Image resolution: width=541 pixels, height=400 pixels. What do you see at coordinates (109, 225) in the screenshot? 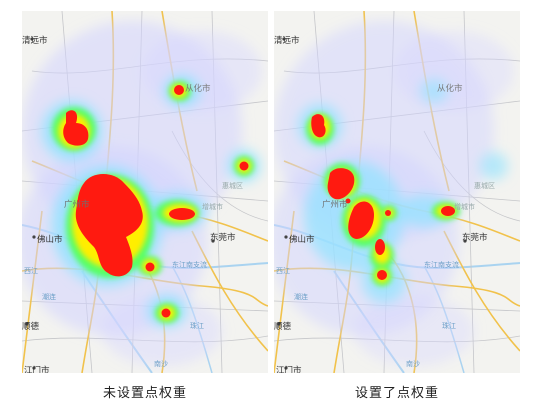
I see `hotspot-guangzhou` at bounding box center [109, 225].